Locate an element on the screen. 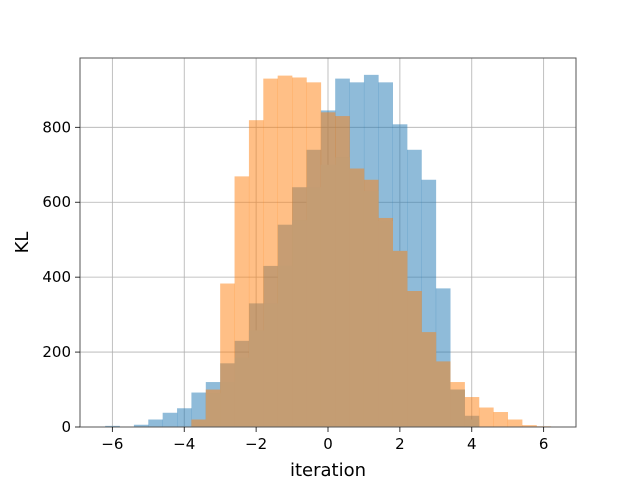 The width and height of the screenshot is (640, 480). x-axis-ticks: −6 −4 −2 0 2 4 6 is located at coordinates (324, 440).